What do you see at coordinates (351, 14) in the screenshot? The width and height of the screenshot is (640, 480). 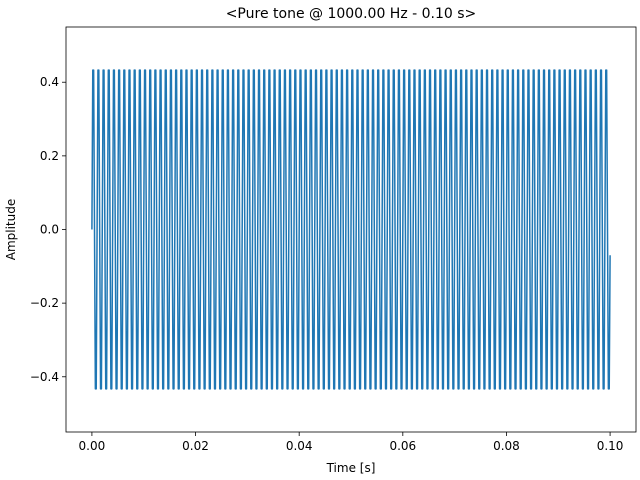 I see `chart-title: <Pure tone @ 1000.00 Hz - 0.10 s>` at bounding box center [351, 14].